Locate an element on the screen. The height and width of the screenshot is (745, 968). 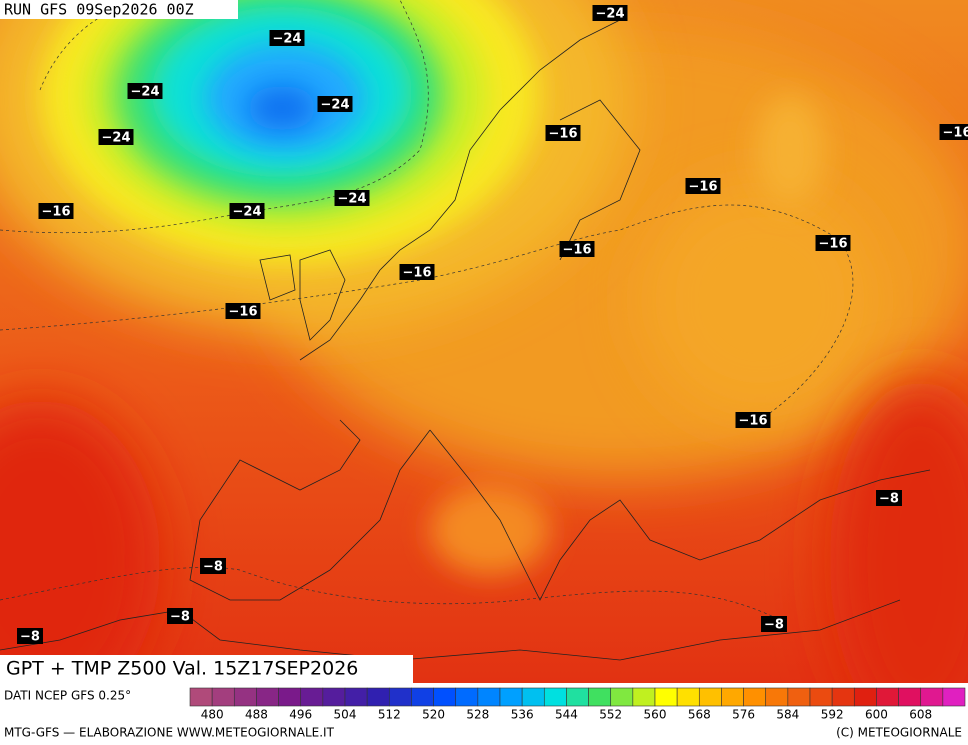
colorbar-label: 528 is located at coordinates (477, 715).